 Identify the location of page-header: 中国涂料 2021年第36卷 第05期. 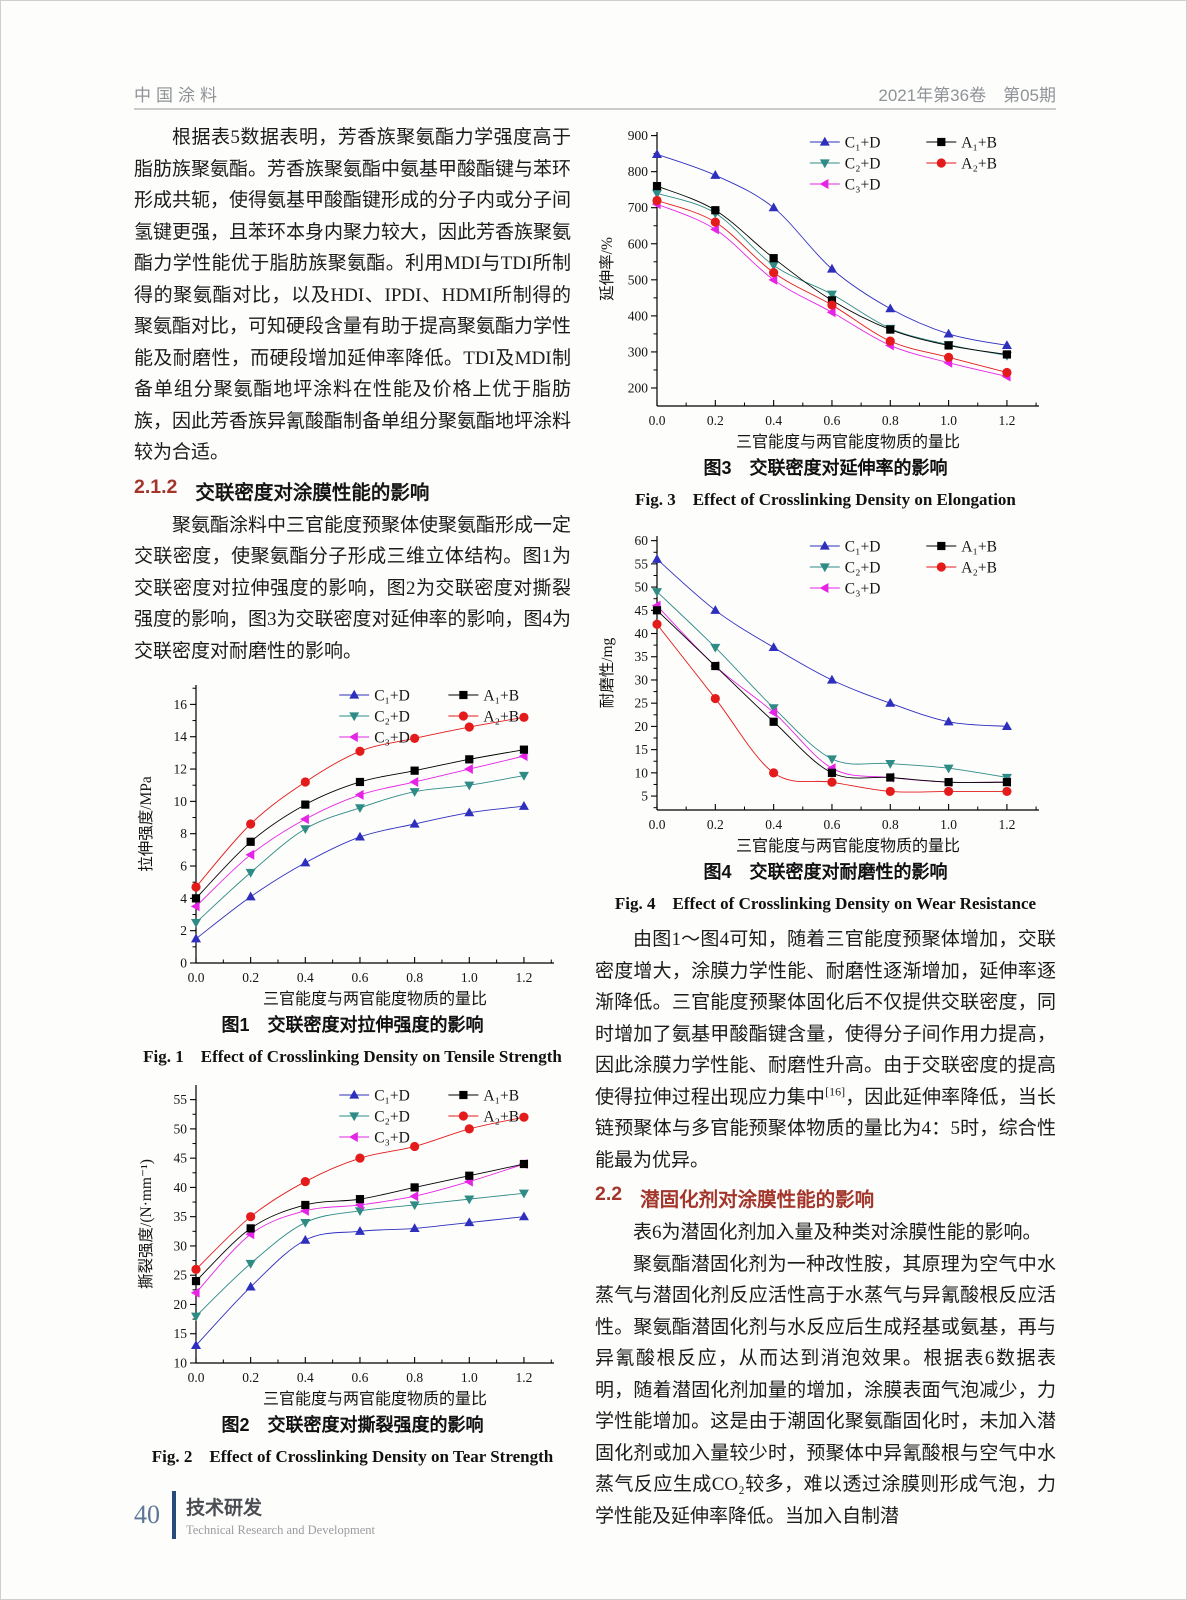
(595, 93).